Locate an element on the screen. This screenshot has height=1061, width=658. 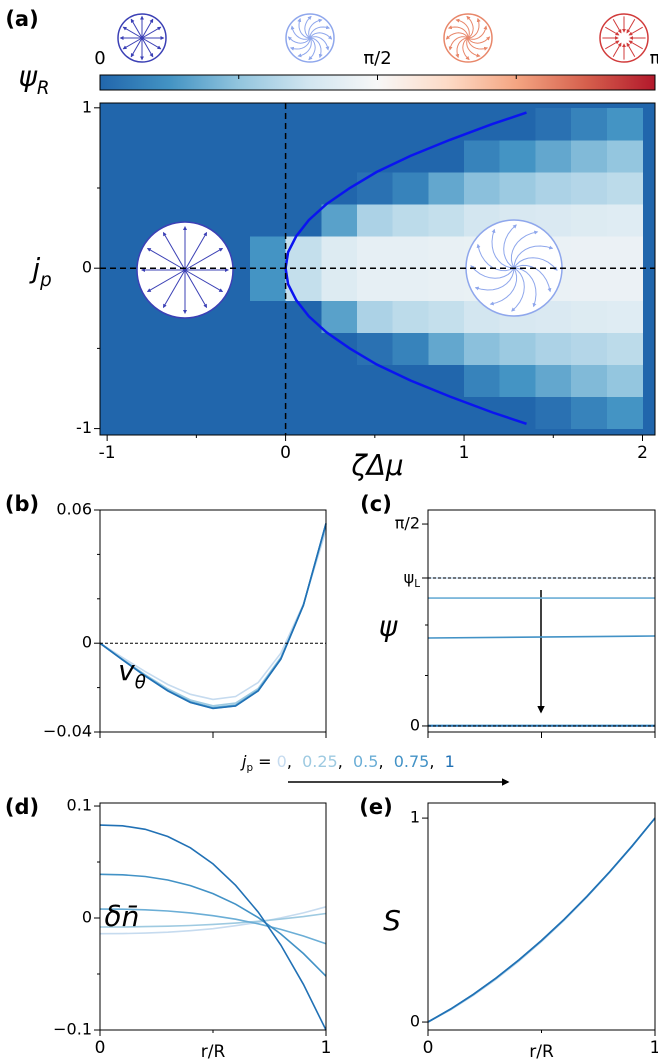
x-axis-label: ζΔμ is located at coordinates (376, 465).